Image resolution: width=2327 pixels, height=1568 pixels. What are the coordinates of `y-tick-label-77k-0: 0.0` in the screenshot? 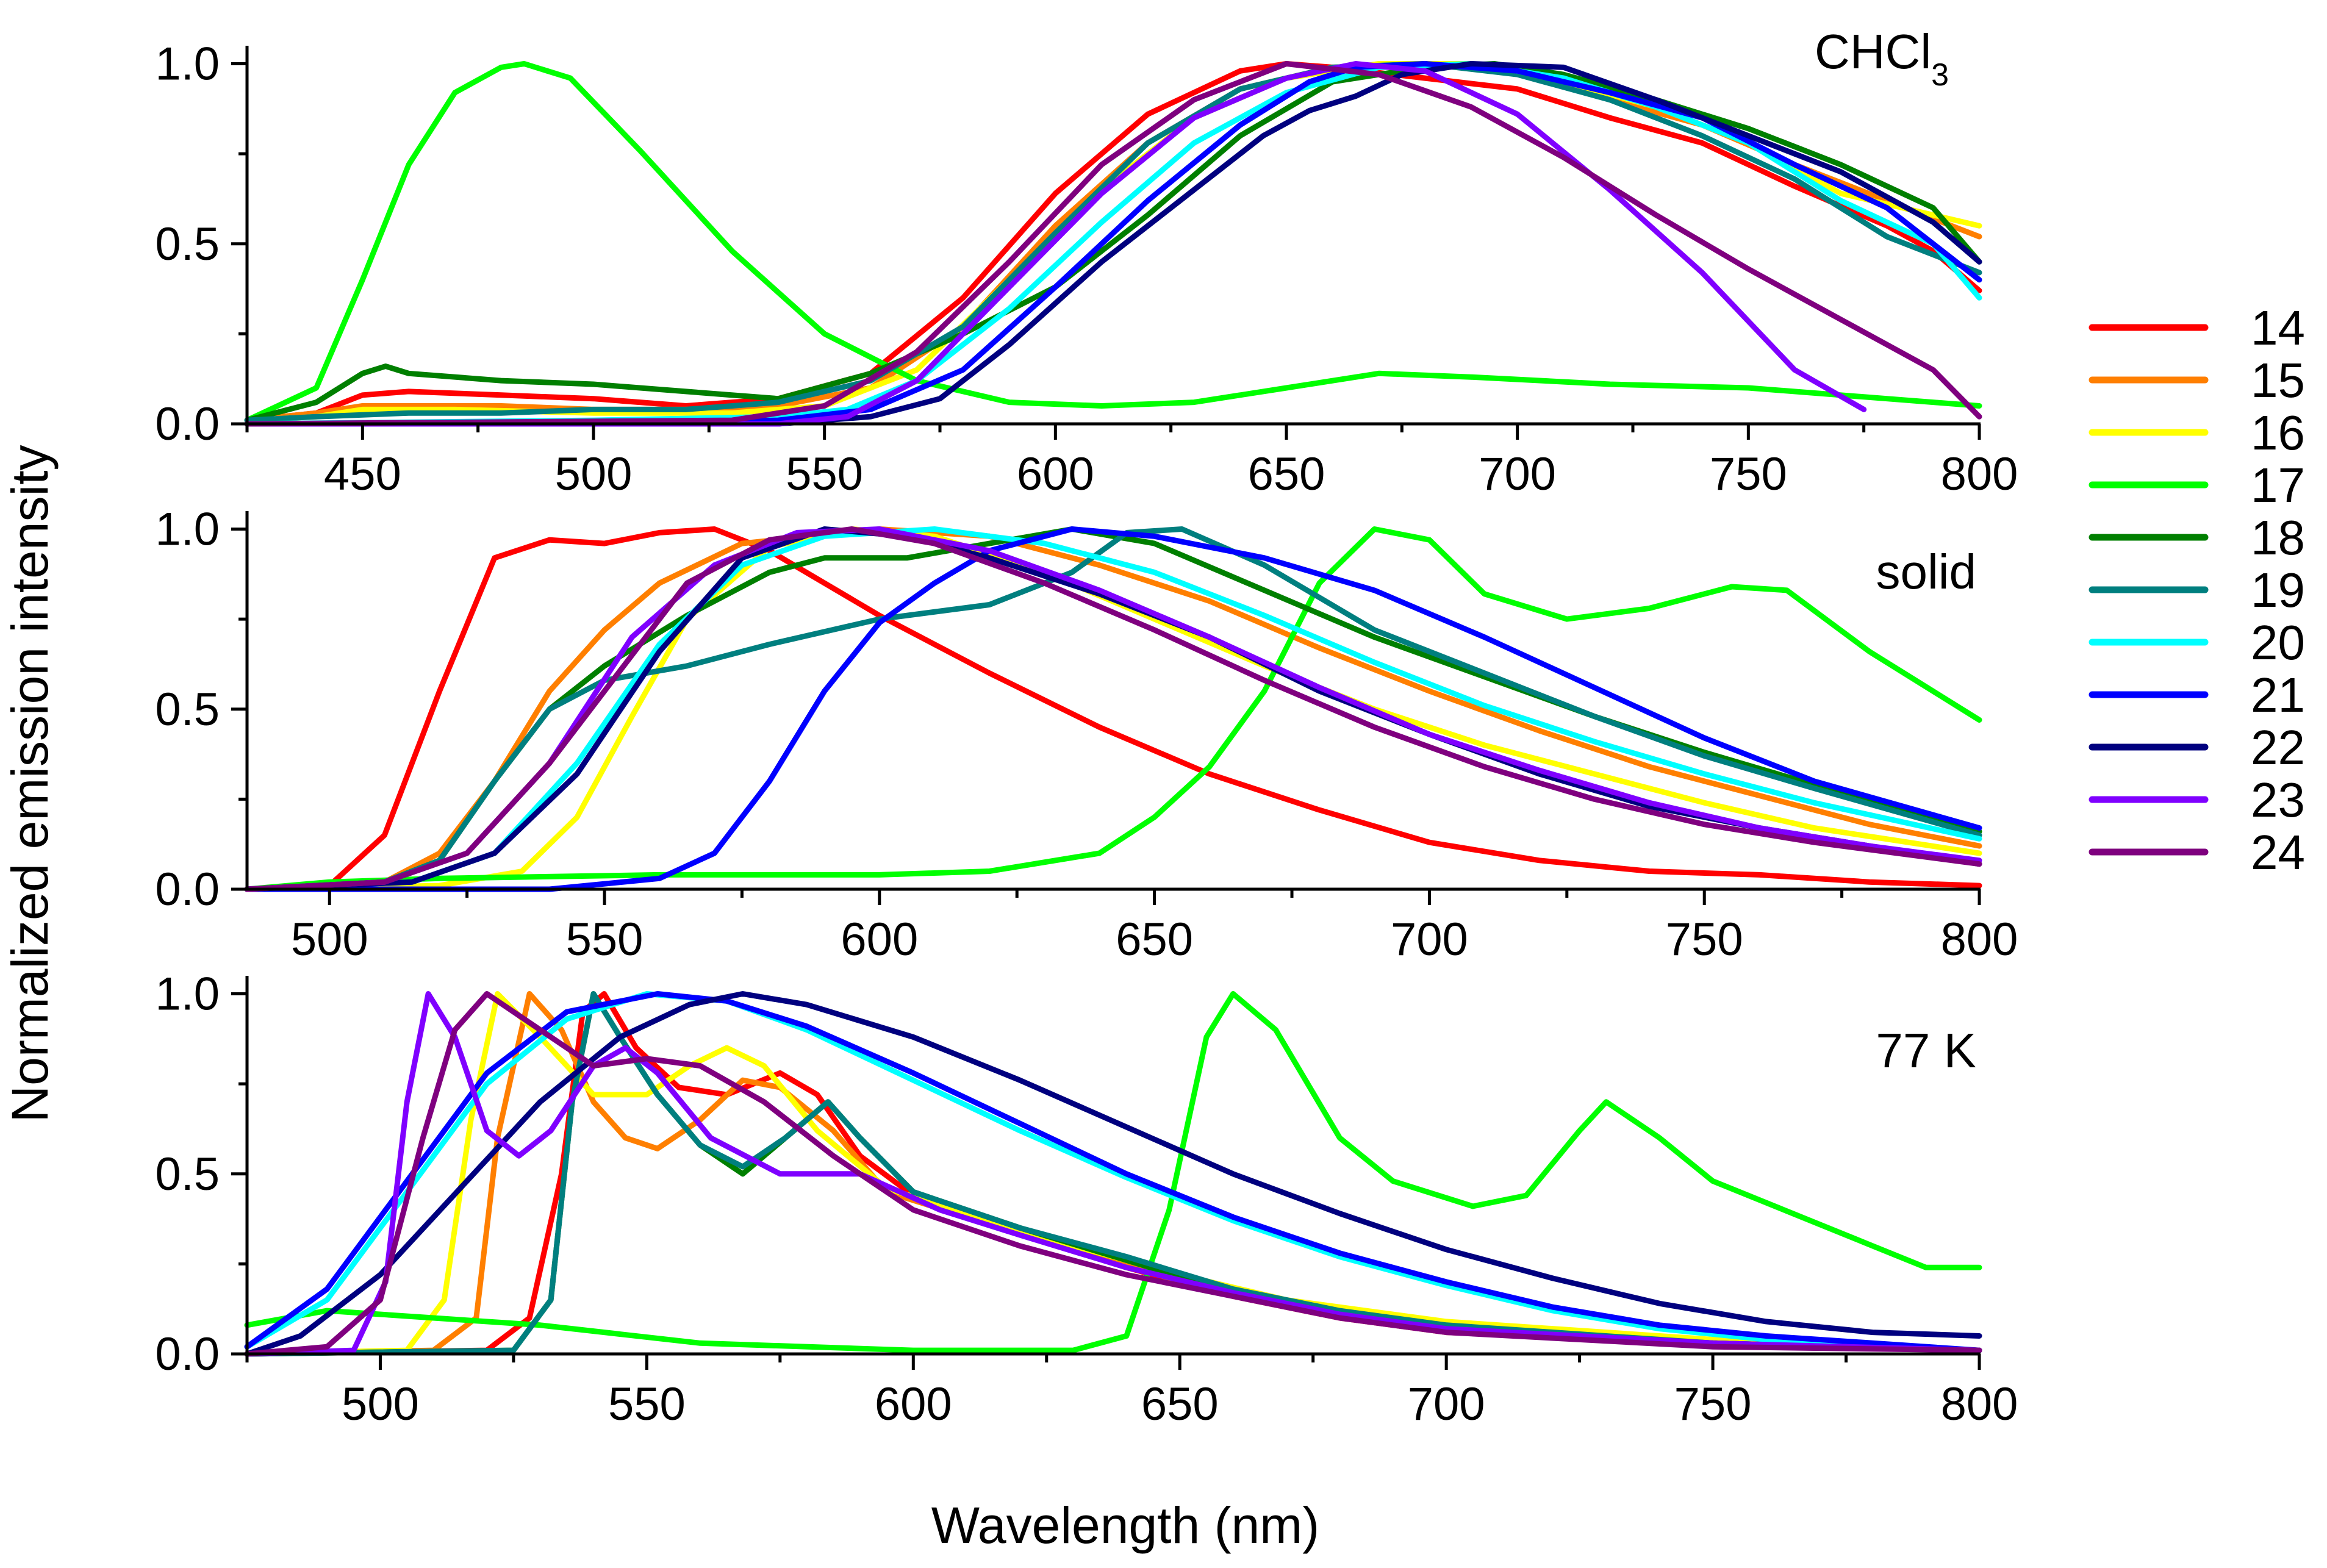 It's located at (188, 1354).